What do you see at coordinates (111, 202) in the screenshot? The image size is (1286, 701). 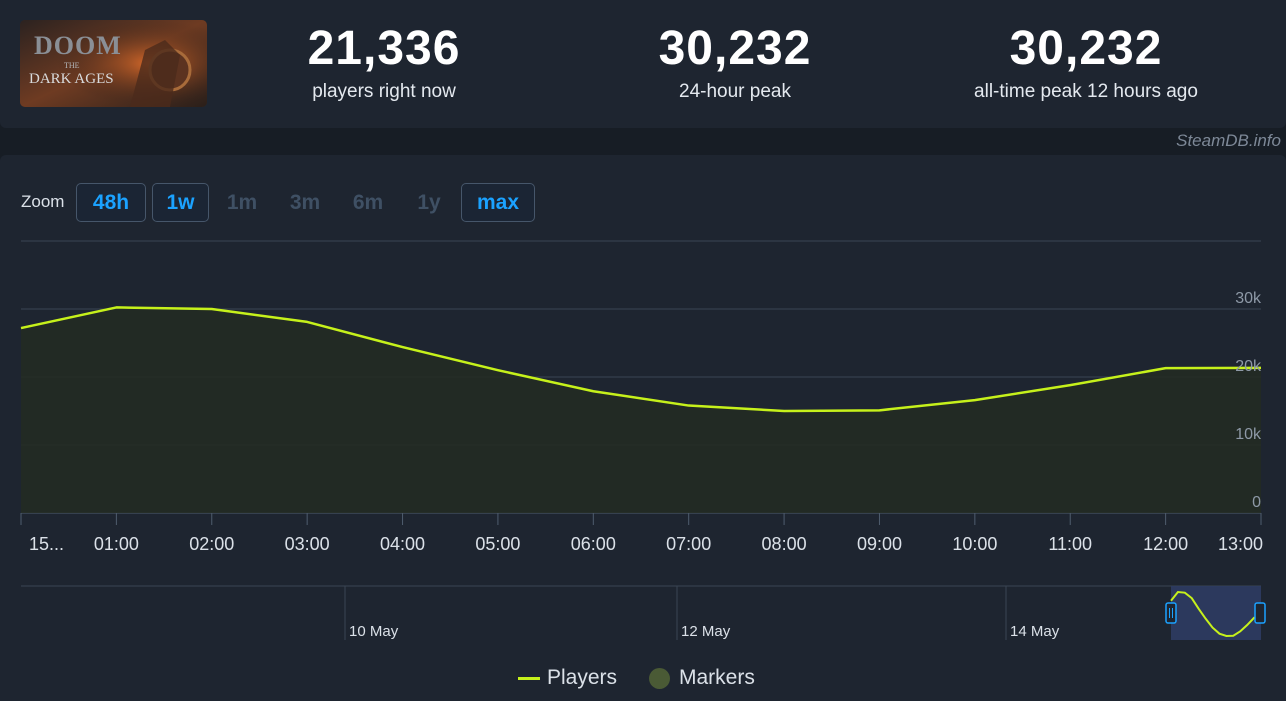 I see `zoom-48h-button: 48h` at bounding box center [111, 202].